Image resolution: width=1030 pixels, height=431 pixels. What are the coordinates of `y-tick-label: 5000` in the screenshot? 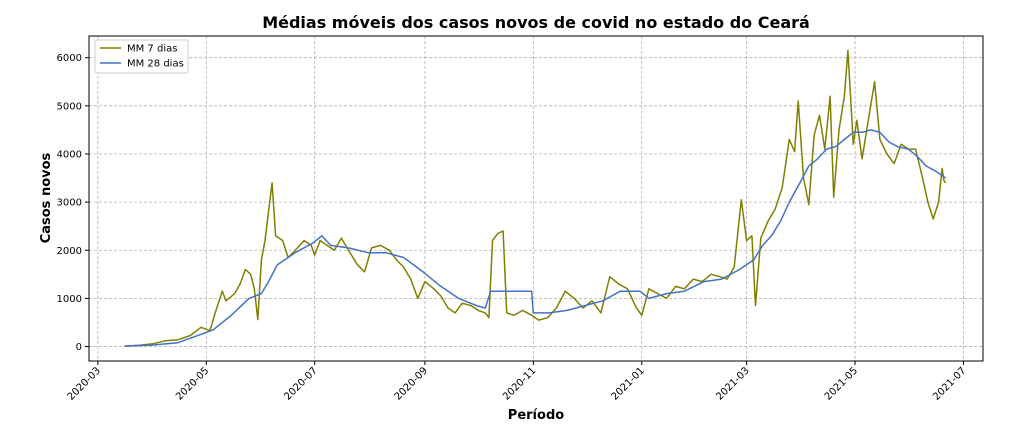 It's located at (69, 106).